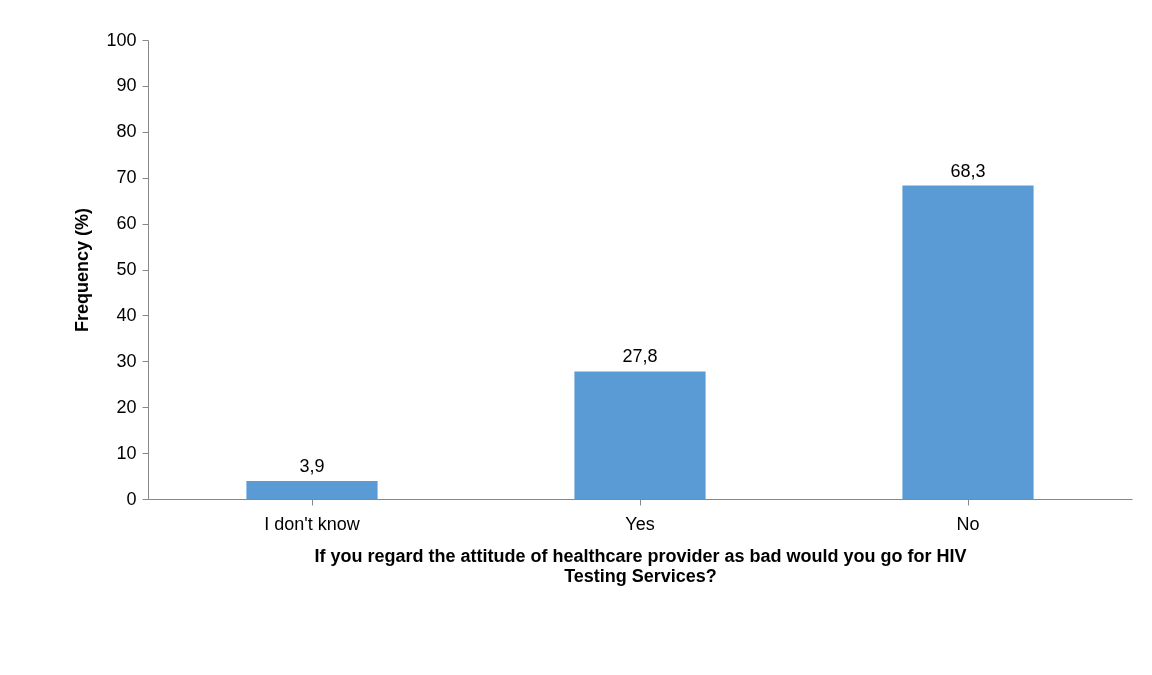 Image resolution: width=1152 pixels, height=675 pixels. Describe the element at coordinates (82, 270) in the screenshot. I see `y-axis-title: Frequency (%)` at that location.